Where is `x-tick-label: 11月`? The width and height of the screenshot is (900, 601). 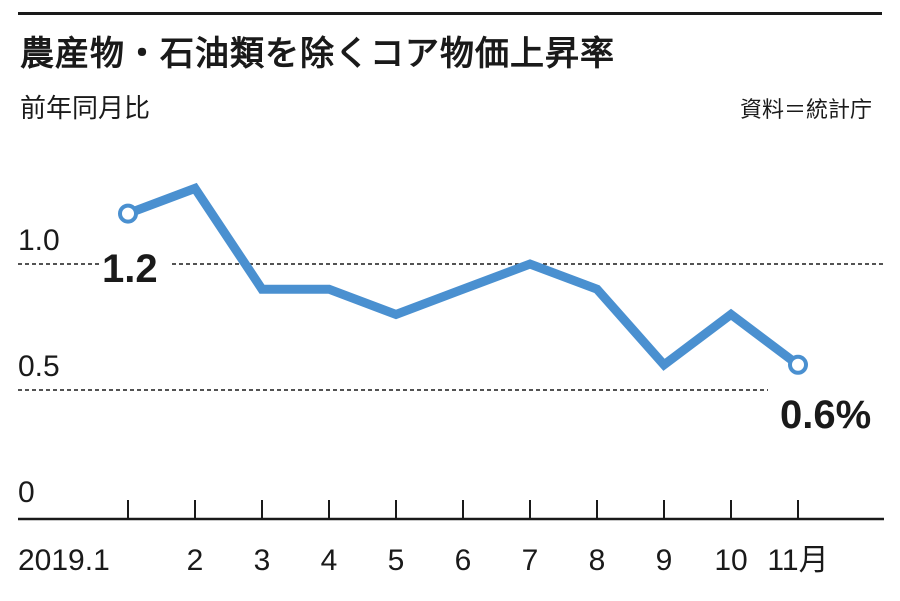 x-tick-label: 11月 is located at coordinates (797, 560).